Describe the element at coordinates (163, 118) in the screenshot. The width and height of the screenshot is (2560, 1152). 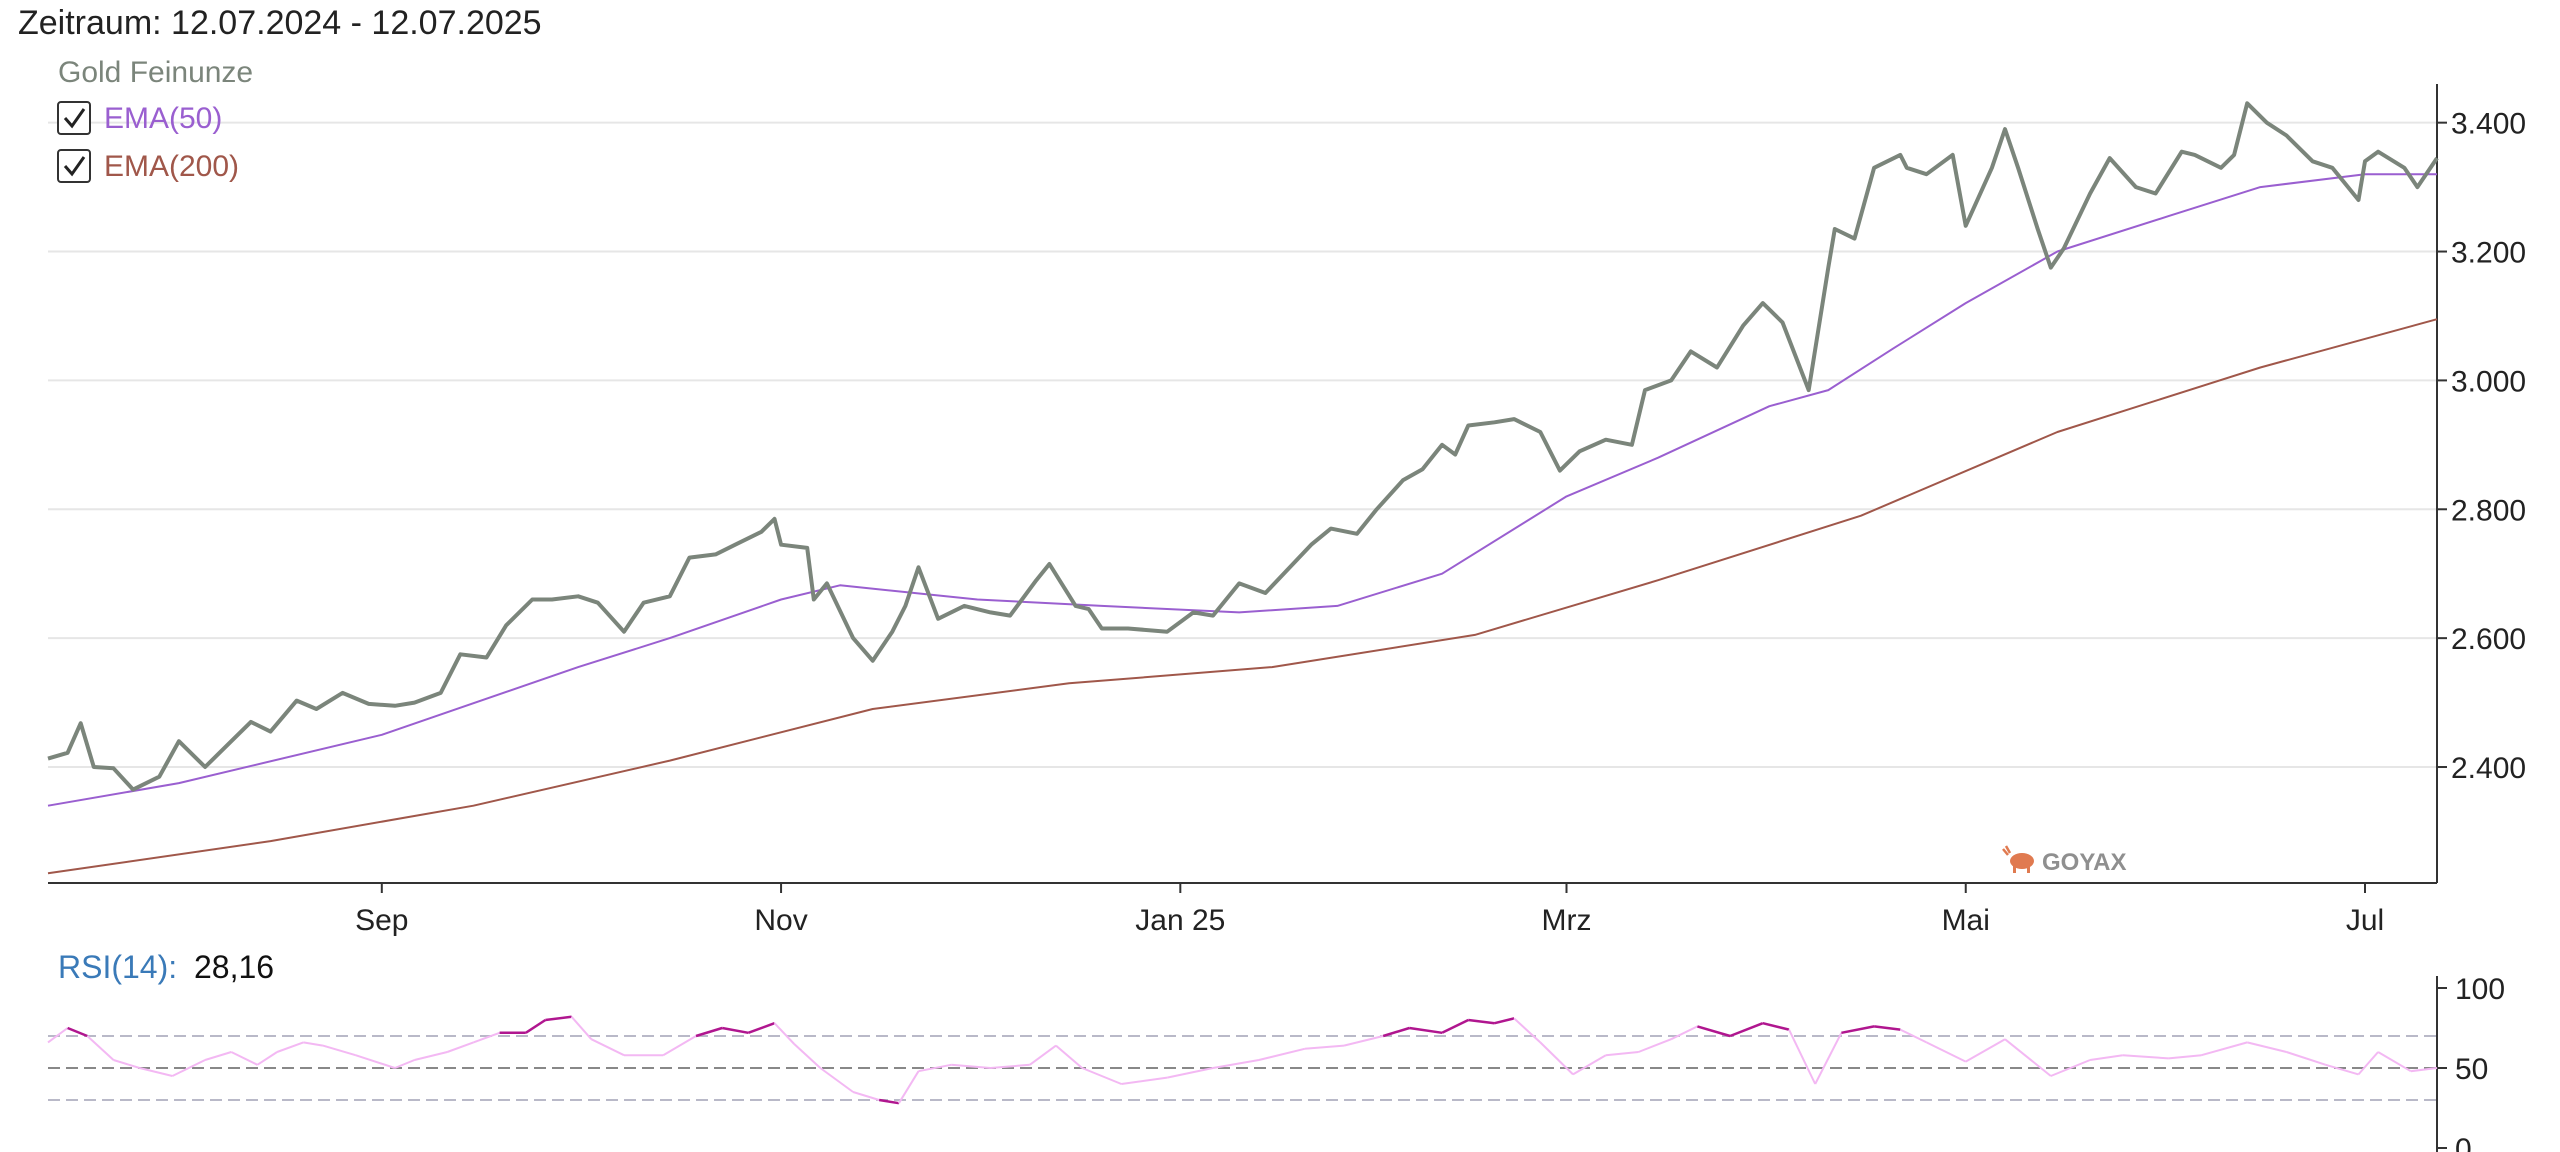
I see `legend-ema50-label: EMA(50)` at that location.